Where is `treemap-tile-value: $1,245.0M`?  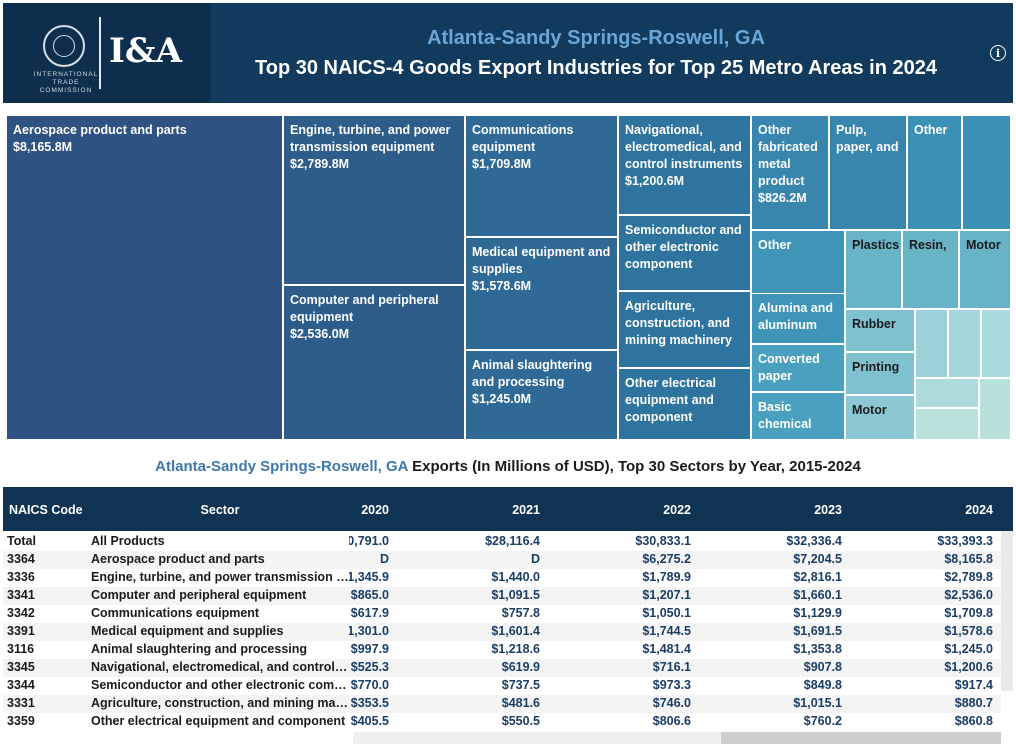
treemap-tile-value: $1,245.0M is located at coordinates (502, 399).